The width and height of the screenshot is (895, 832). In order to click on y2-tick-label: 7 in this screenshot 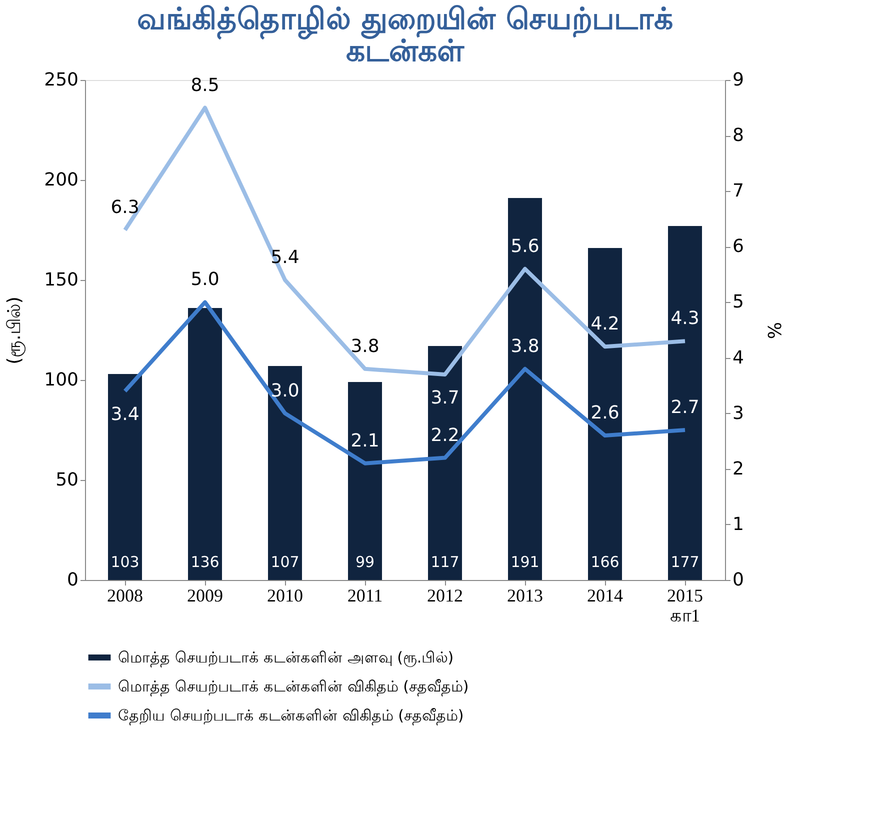, I will do `click(738, 191)`.